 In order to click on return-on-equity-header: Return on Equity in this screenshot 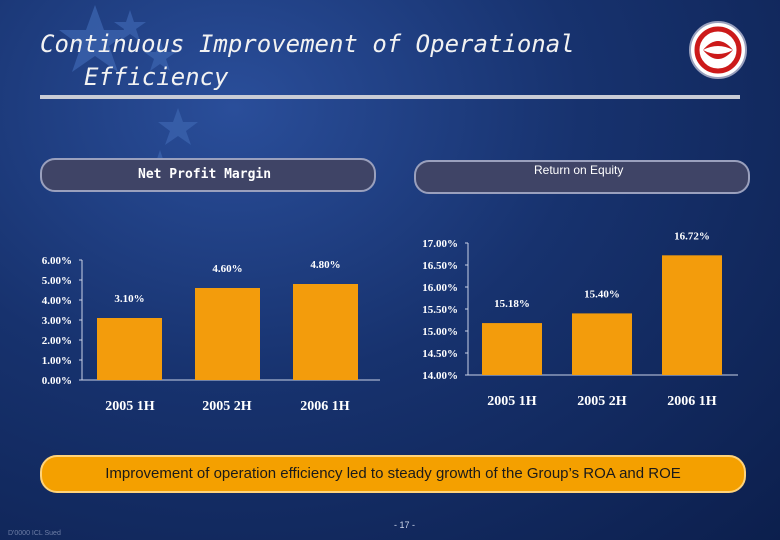, I will do `click(582, 177)`.